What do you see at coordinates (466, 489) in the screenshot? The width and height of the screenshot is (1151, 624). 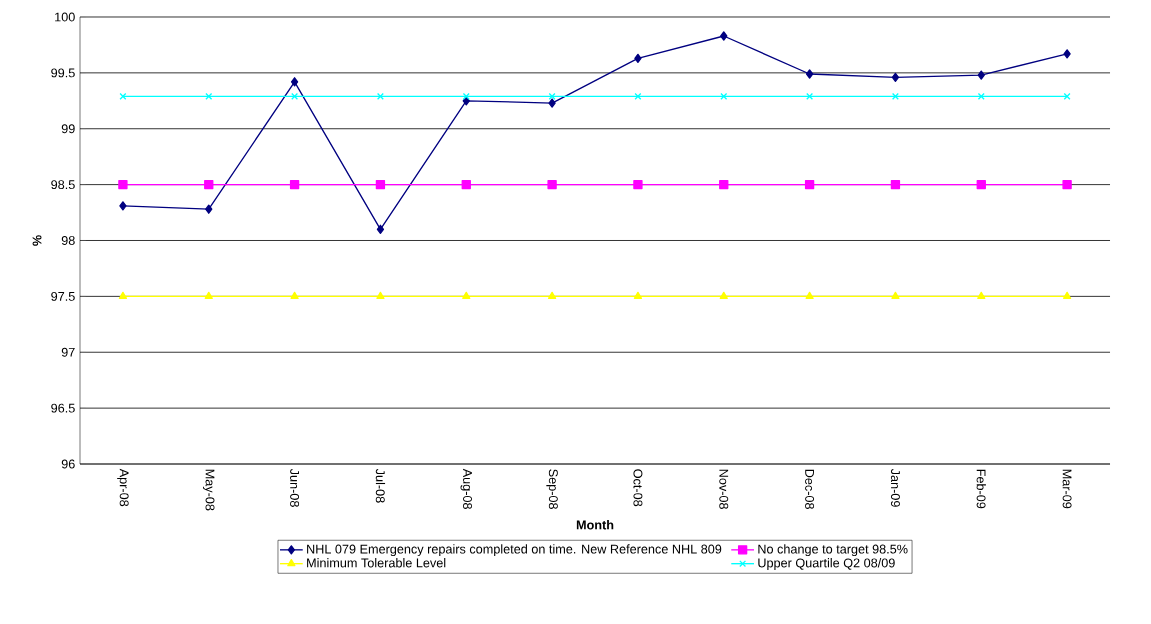 I see `x-tick-label: Aug-08` at bounding box center [466, 489].